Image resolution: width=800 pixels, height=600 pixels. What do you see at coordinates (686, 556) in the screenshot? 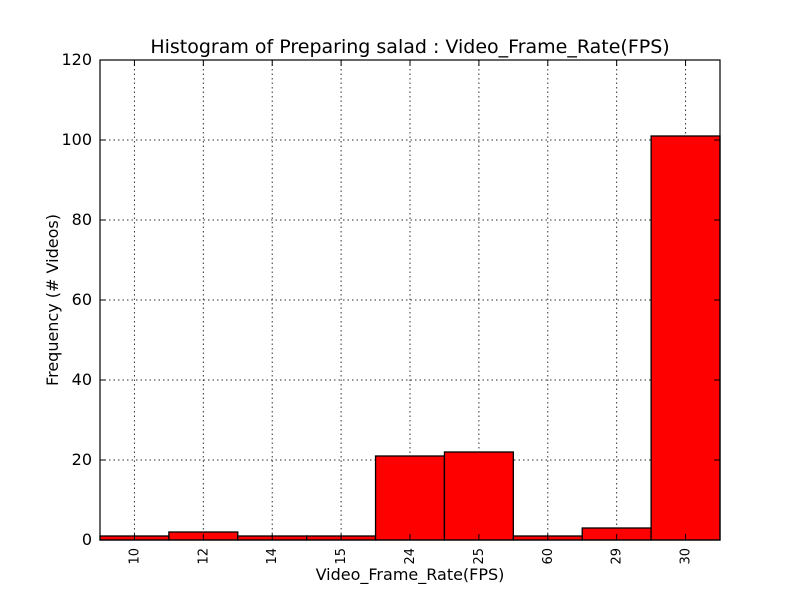
I see `x-tick-label: 30` at bounding box center [686, 556].